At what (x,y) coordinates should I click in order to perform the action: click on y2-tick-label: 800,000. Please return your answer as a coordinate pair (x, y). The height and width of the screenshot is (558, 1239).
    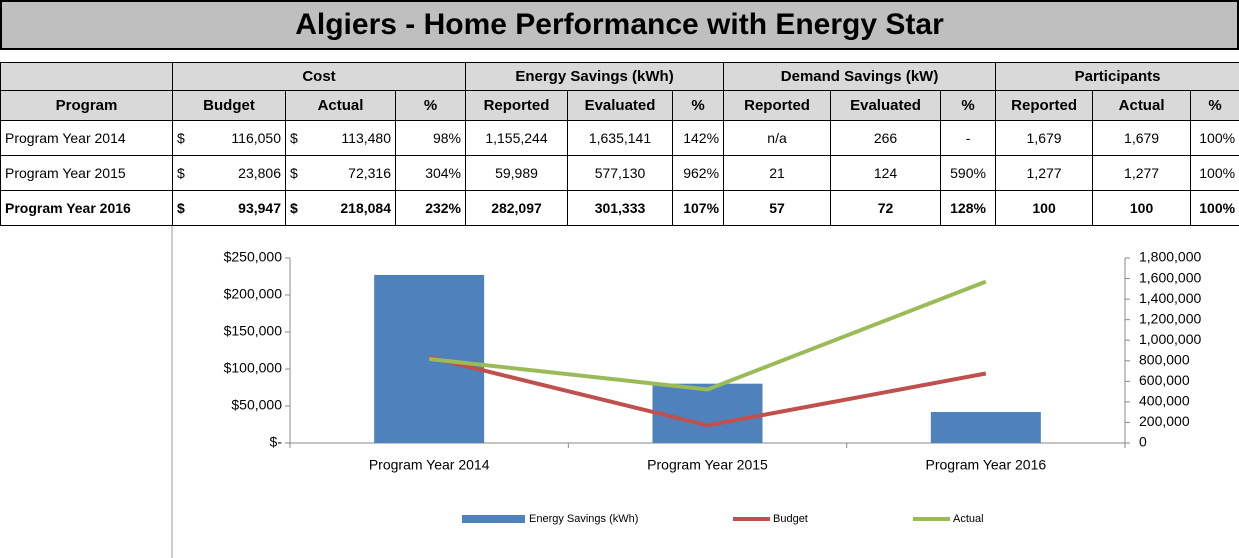
    Looking at the image, I should click on (1164, 359).